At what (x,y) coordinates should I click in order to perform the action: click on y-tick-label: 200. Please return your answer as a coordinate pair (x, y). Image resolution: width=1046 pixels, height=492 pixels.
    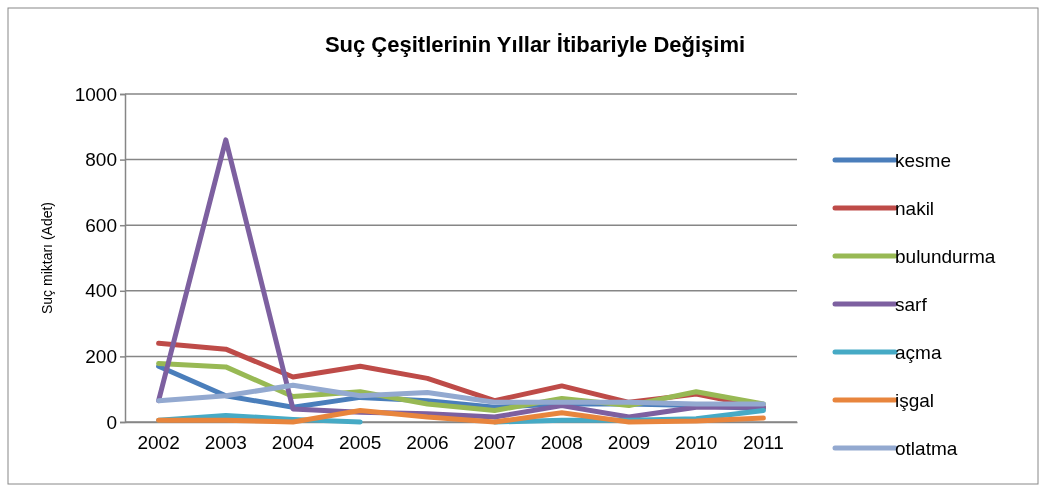
    Looking at the image, I should click on (101, 356).